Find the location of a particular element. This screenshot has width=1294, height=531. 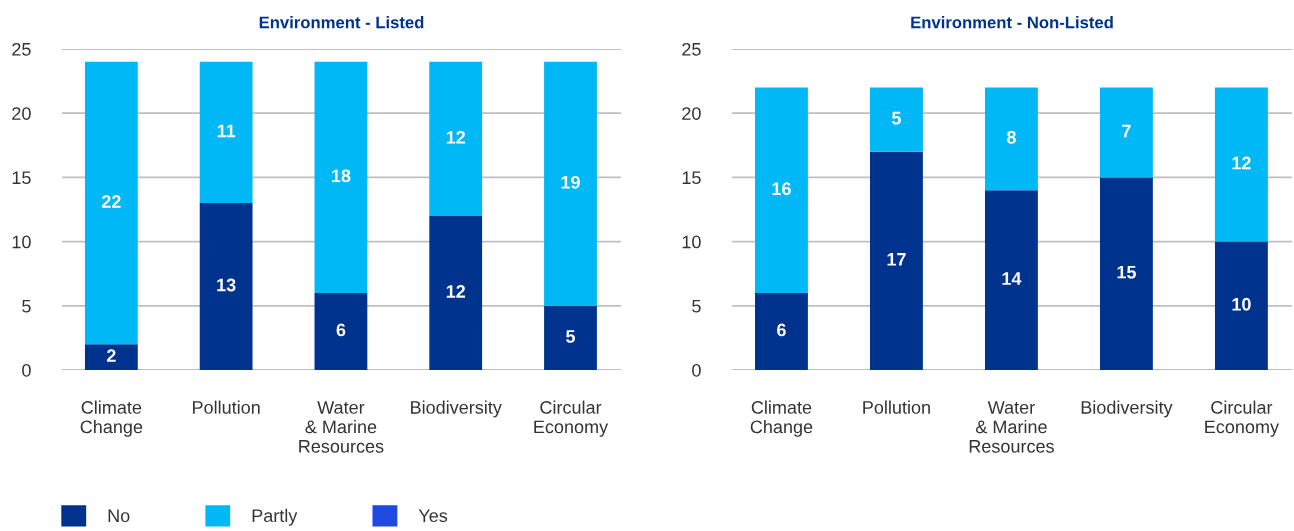

legend-label: Yes is located at coordinates (433, 516).